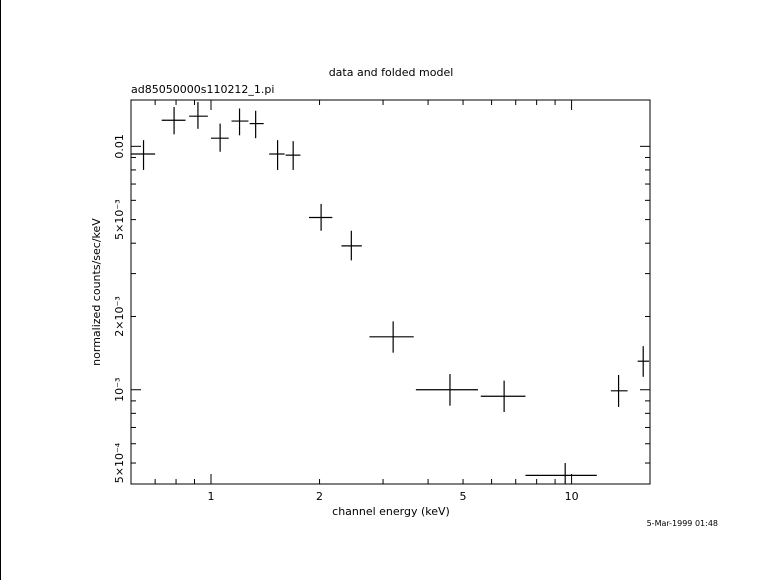 The height and width of the screenshot is (580, 781). Describe the element at coordinates (119, 390) in the screenshot. I see `y-tick-label: 10⁻³` at that location.